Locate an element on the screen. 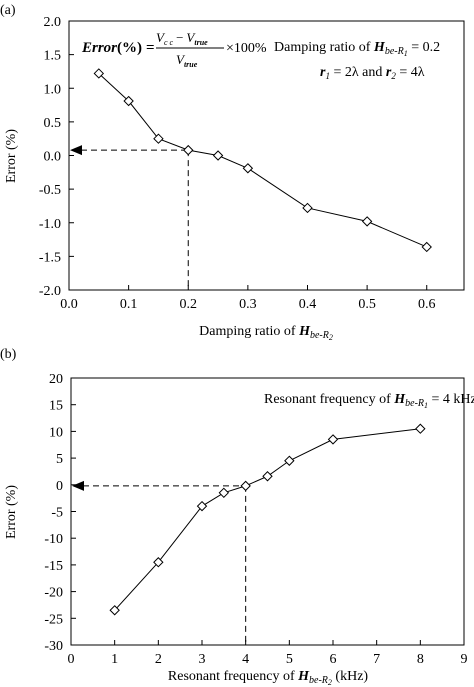  panel-a-annotation-line2: r1 = 2λ and r2 = 4λ is located at coordinates (372, 73).